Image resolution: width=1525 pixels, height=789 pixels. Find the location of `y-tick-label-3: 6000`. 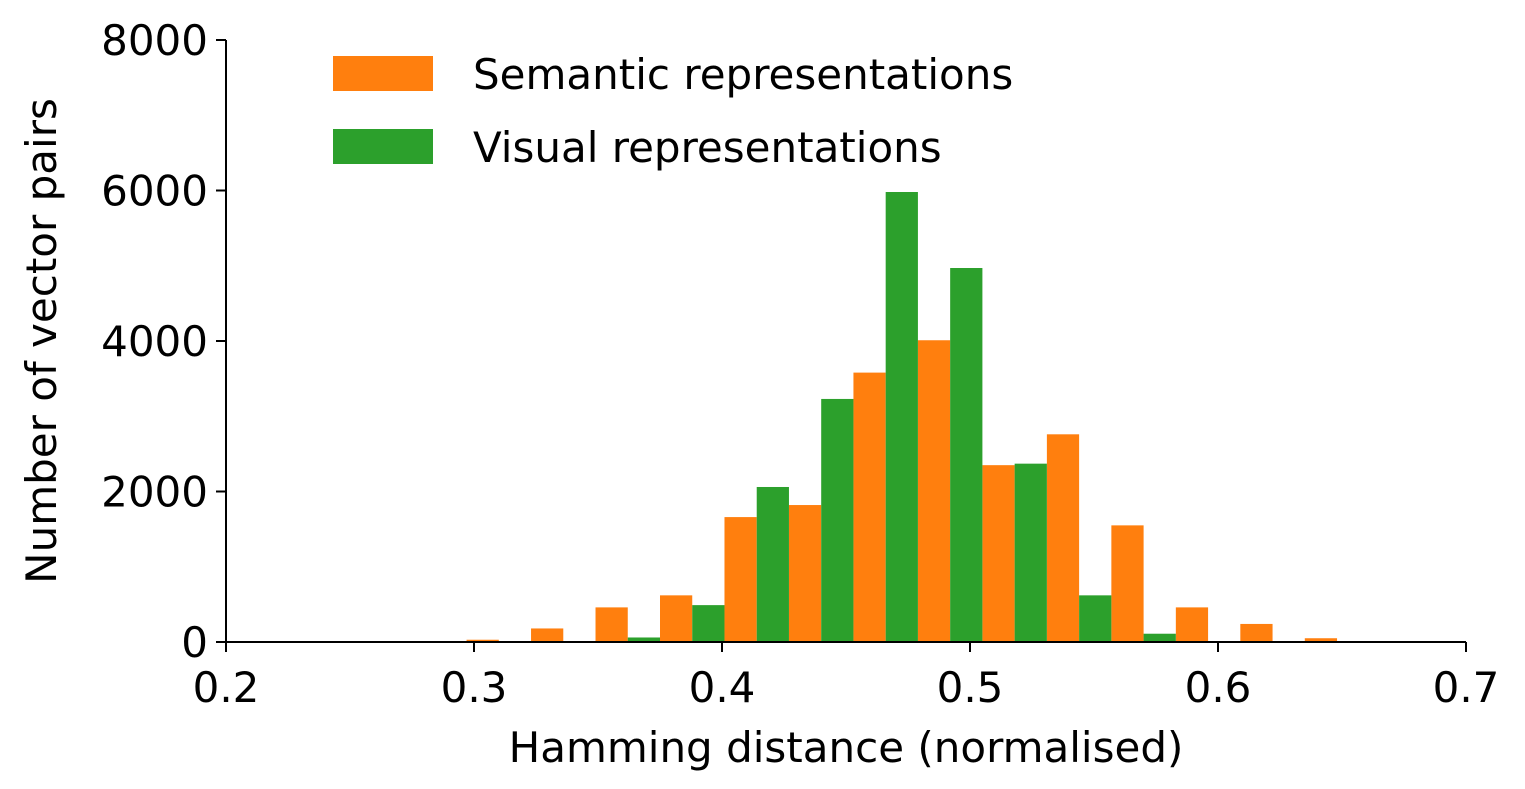

y-tick-label-3: 6000 is located at coordinates (154, 191).